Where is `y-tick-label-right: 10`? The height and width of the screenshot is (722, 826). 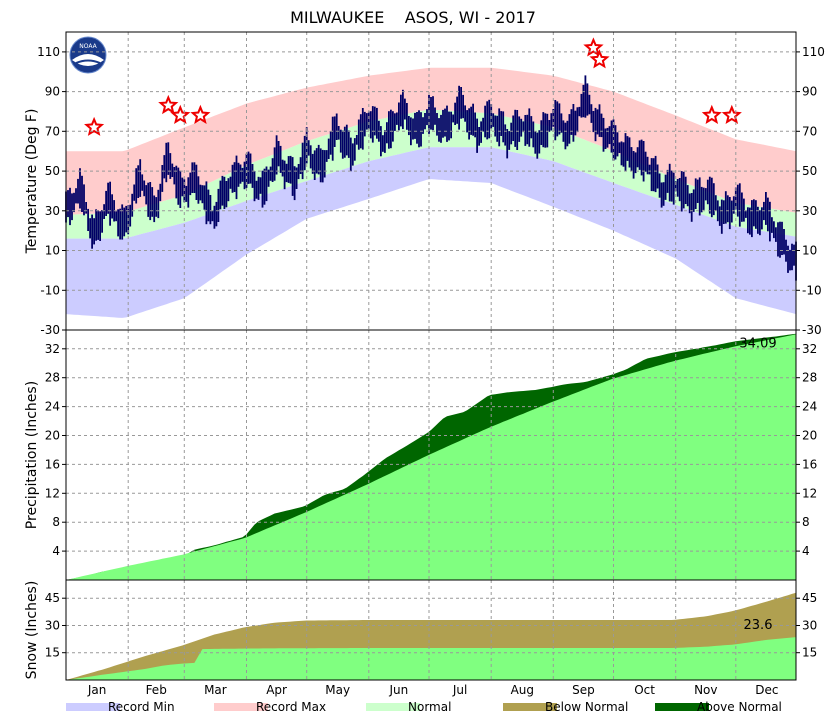
y-tick-label-right: 10 is located at coordinates (809, 251).